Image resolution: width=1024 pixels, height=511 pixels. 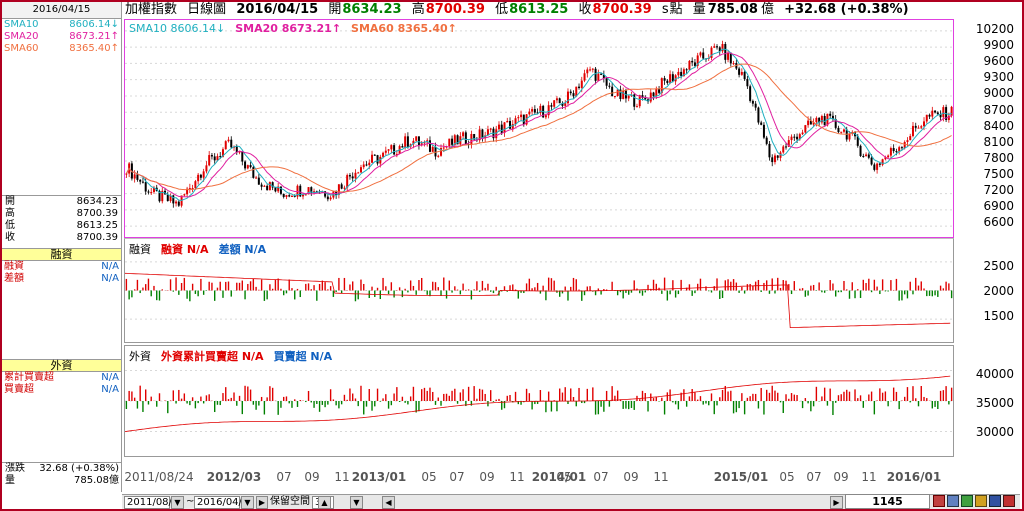 I want to click on start-date-field: 2011/08/24, so click(x=154, y=502).